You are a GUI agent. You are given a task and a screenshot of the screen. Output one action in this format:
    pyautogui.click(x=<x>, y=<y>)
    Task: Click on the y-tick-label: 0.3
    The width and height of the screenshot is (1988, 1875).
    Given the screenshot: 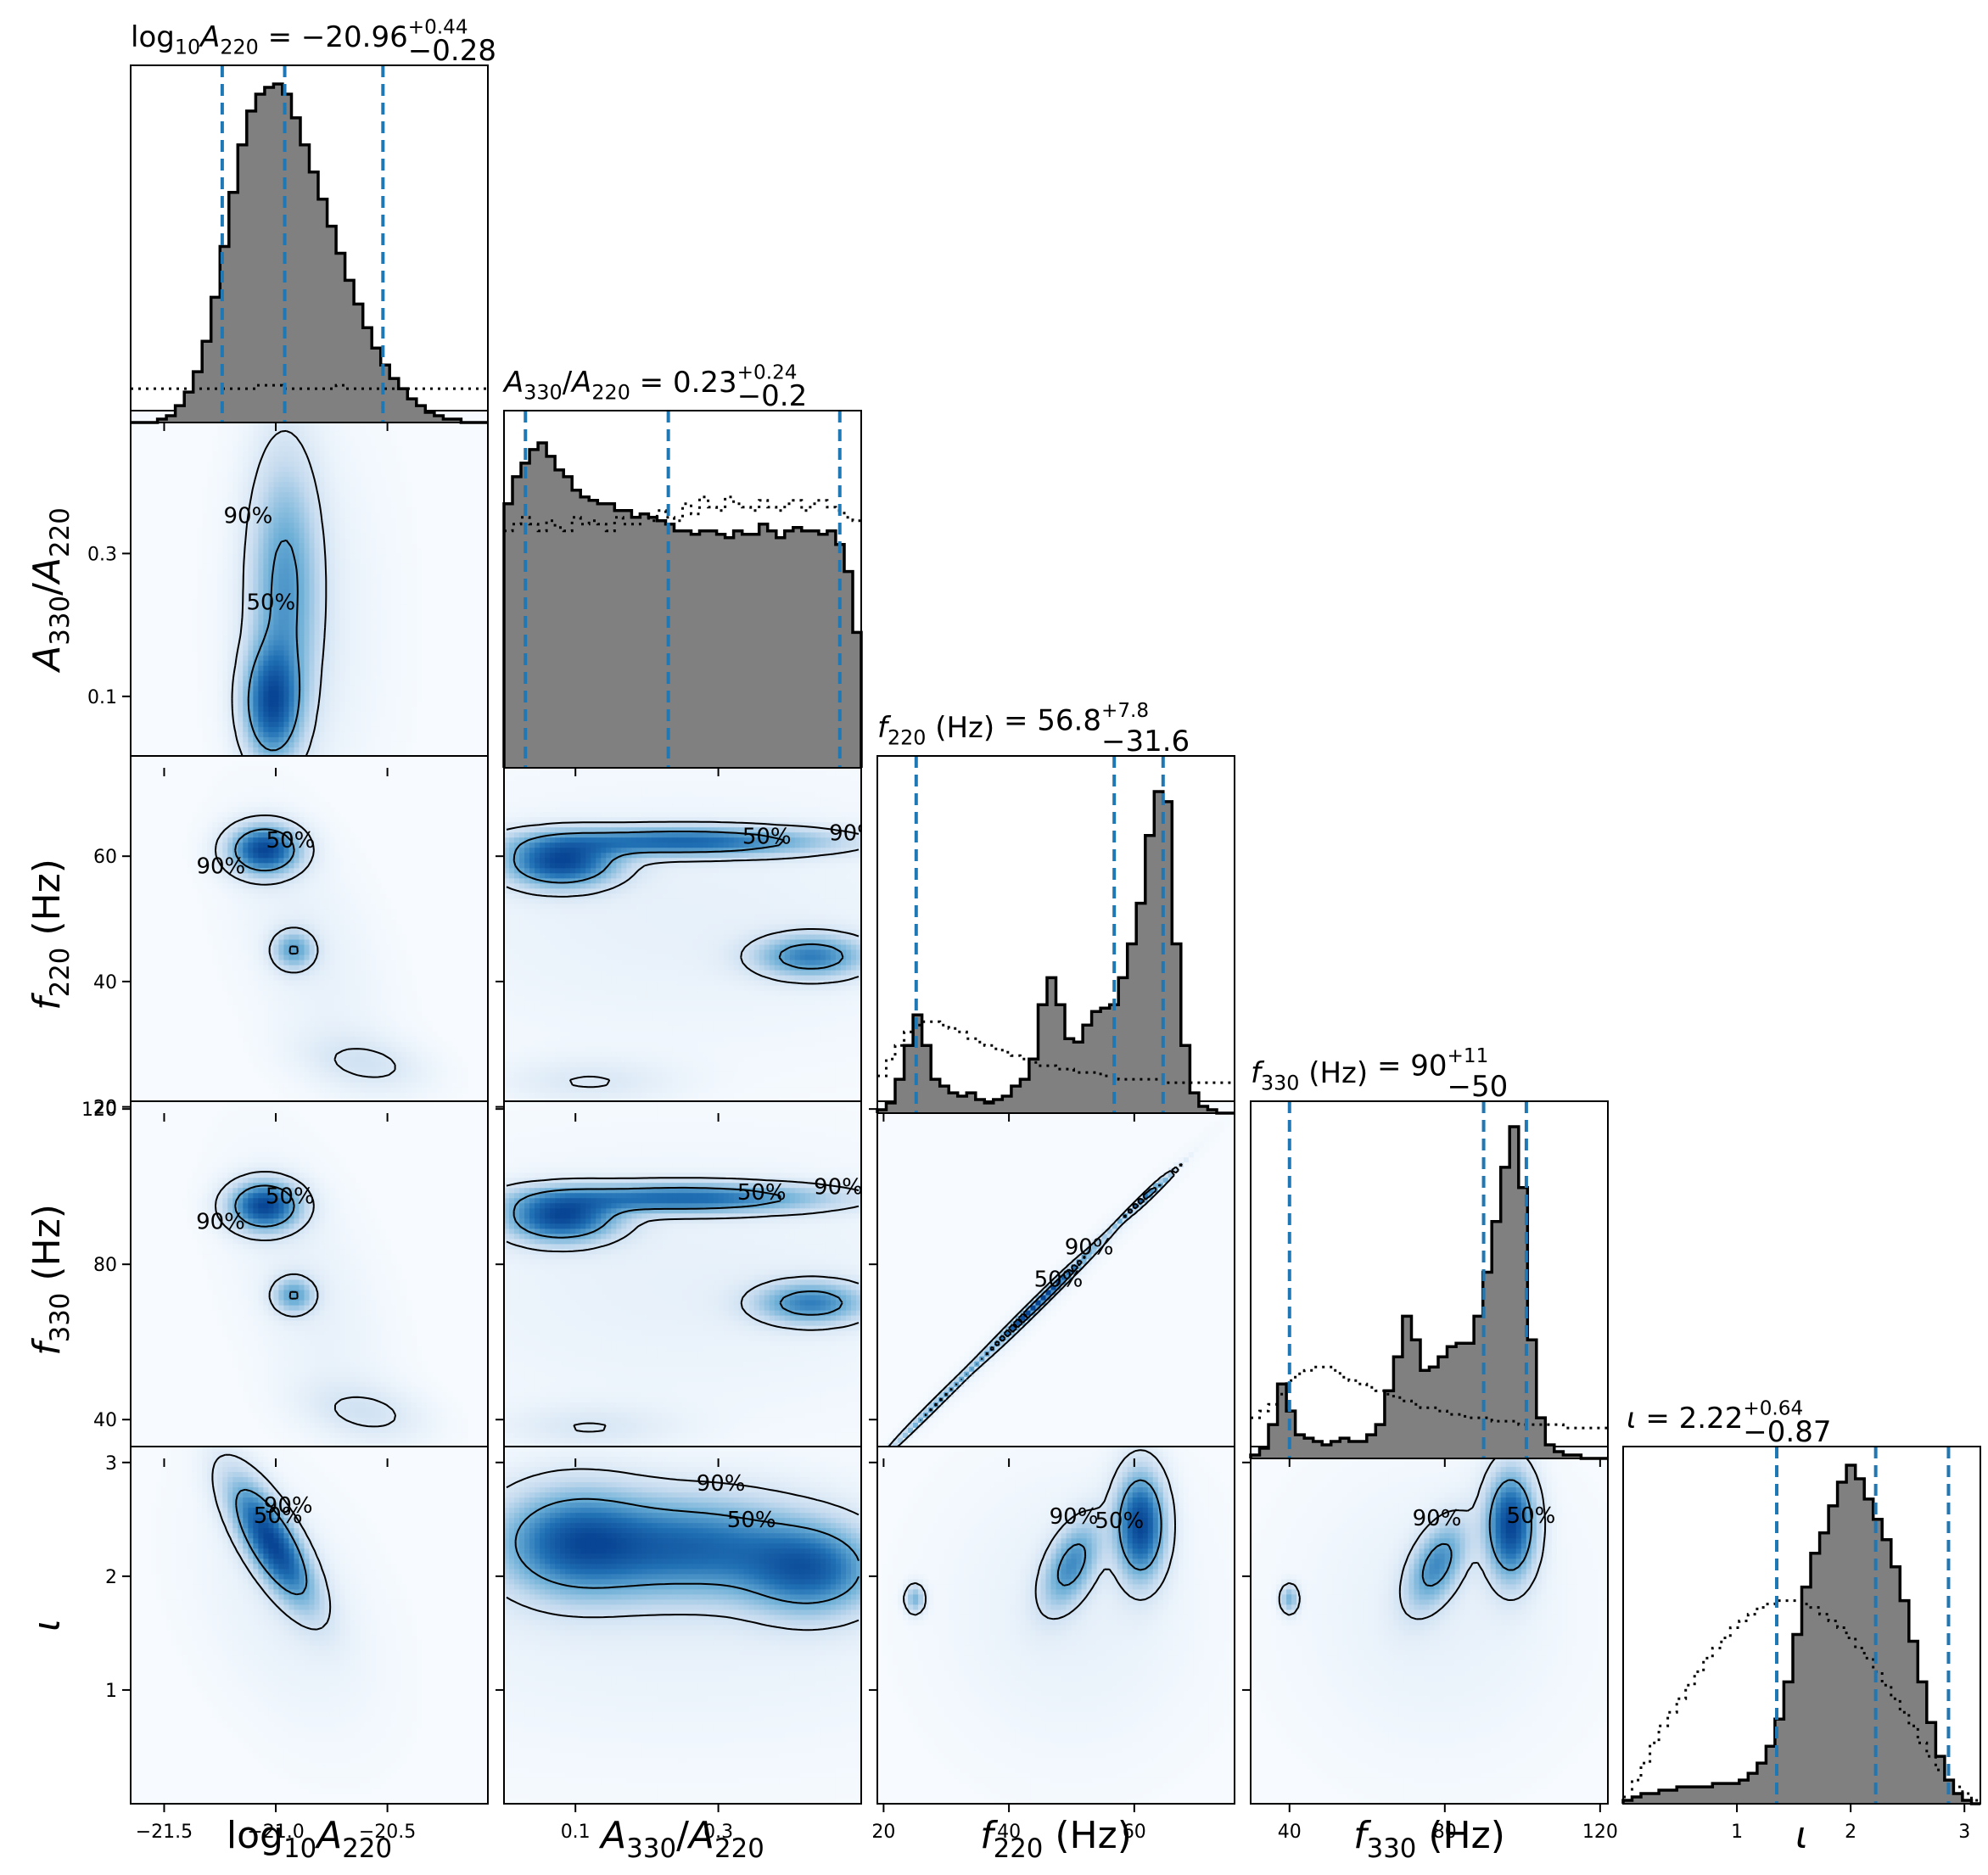 What is the action you would take?
    pyautogui.click(x=102, y=554)
    